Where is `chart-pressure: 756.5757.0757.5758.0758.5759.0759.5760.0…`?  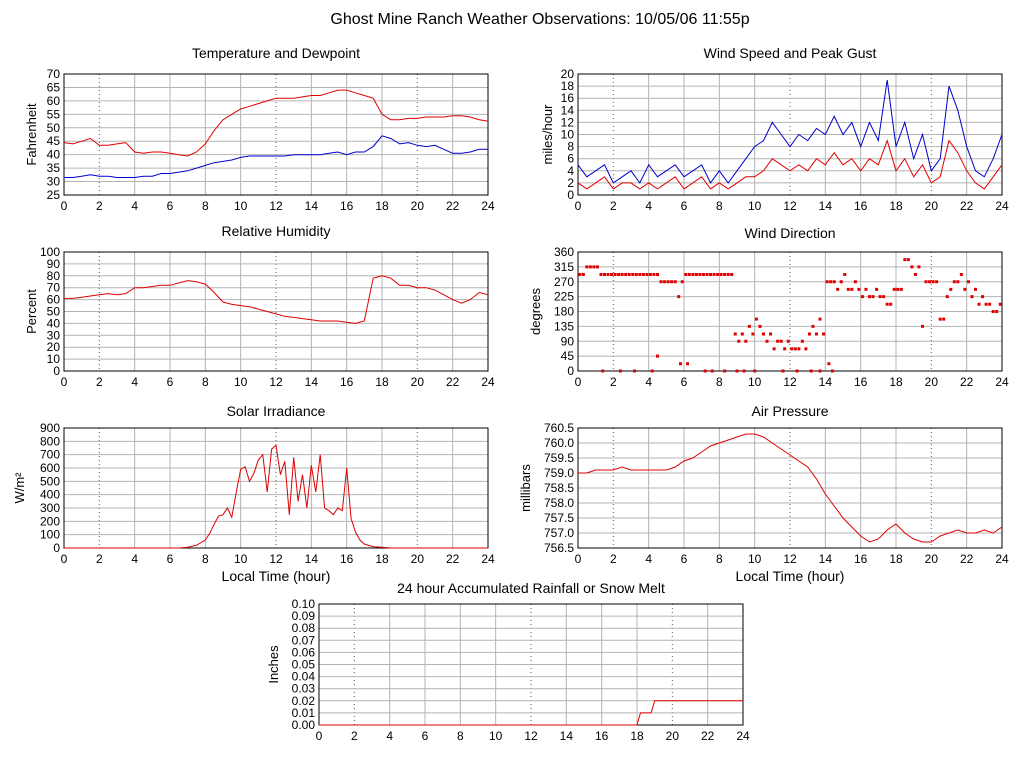
chart-pressure: 756.5757.0757.5758.0758.5759.0759.5760.0… is located at coordinates (763, 493).